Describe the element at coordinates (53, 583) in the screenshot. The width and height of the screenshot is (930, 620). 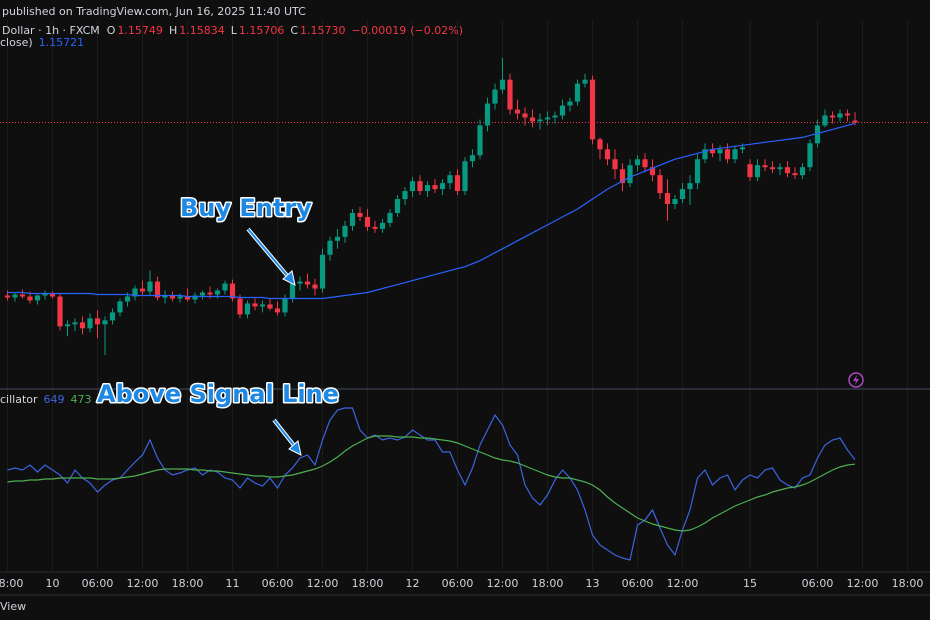
I see `x-tick-label: 10` at that location.